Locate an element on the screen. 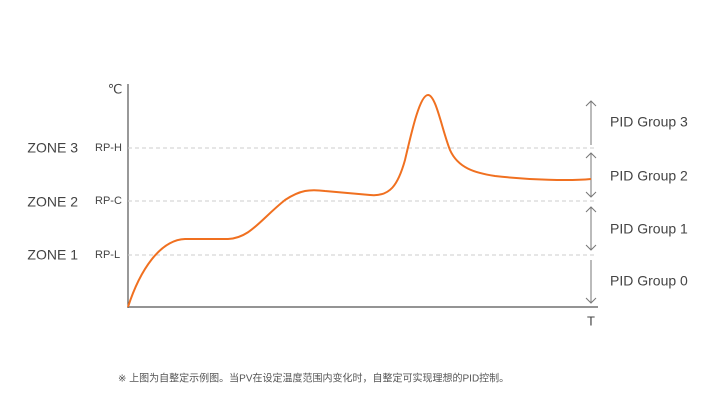 The width and height of the screenshot is (720, 408). rp-label: RP-L is located at coordinates (107, 255).